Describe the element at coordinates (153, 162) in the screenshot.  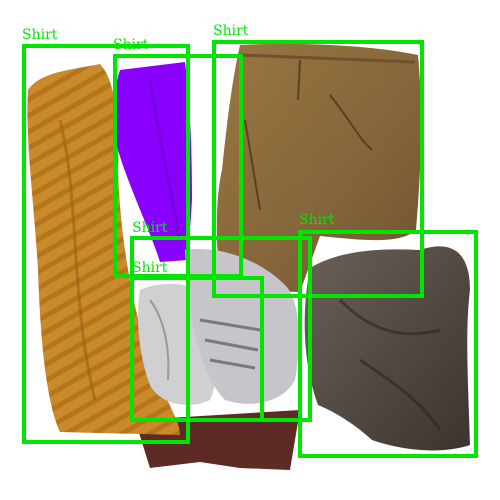
I see `purple-fabric` at that location.